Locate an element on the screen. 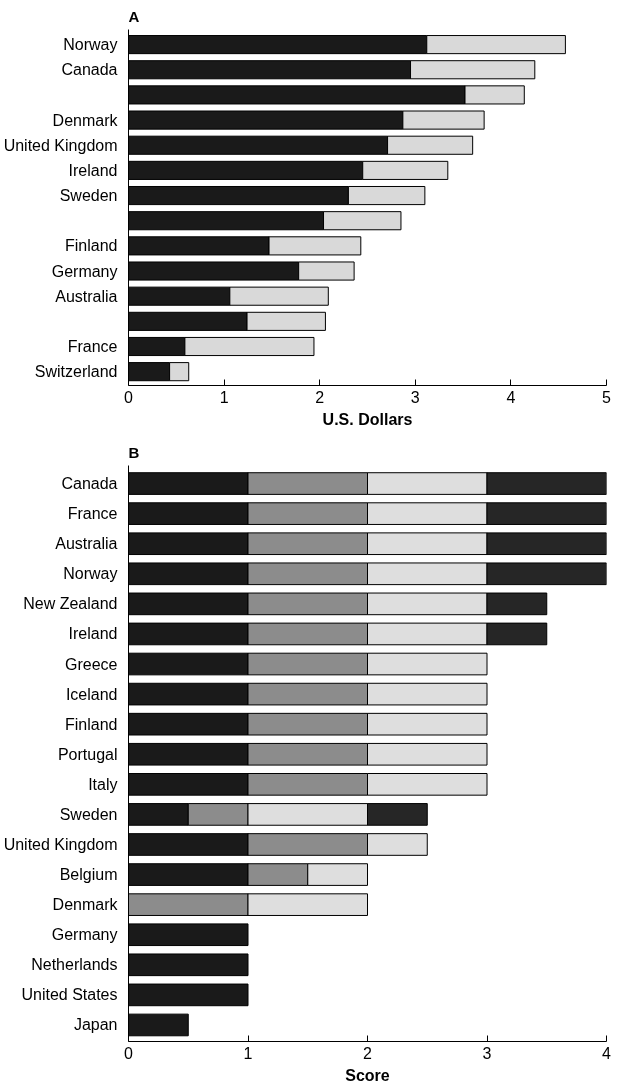 This screenshot has height=1089, width=626. y-tick-label: Netherlands is located at coordinates (74, 965).